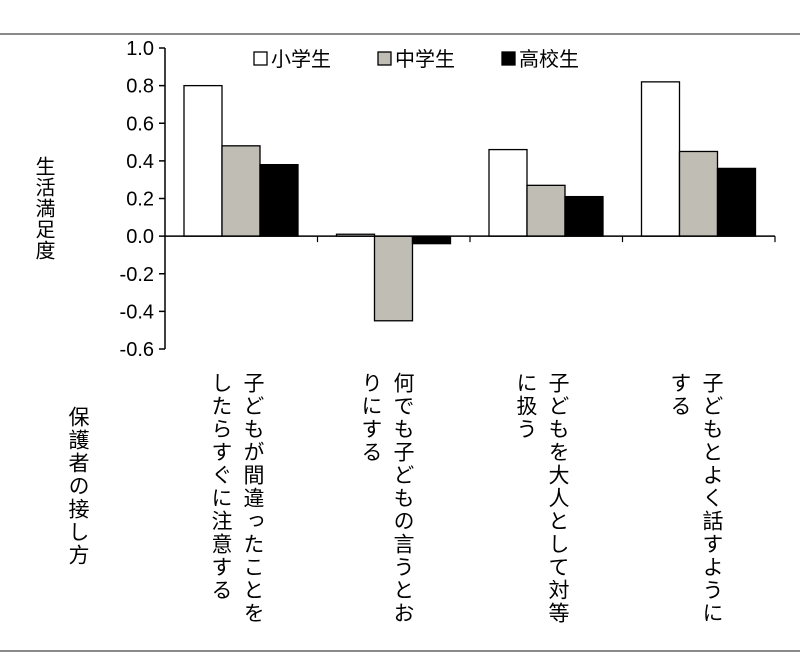 Image resolution: width=800 pixels, height=659 pixels. I want to click on legend-label-2: 高校生, so click(549, 59).